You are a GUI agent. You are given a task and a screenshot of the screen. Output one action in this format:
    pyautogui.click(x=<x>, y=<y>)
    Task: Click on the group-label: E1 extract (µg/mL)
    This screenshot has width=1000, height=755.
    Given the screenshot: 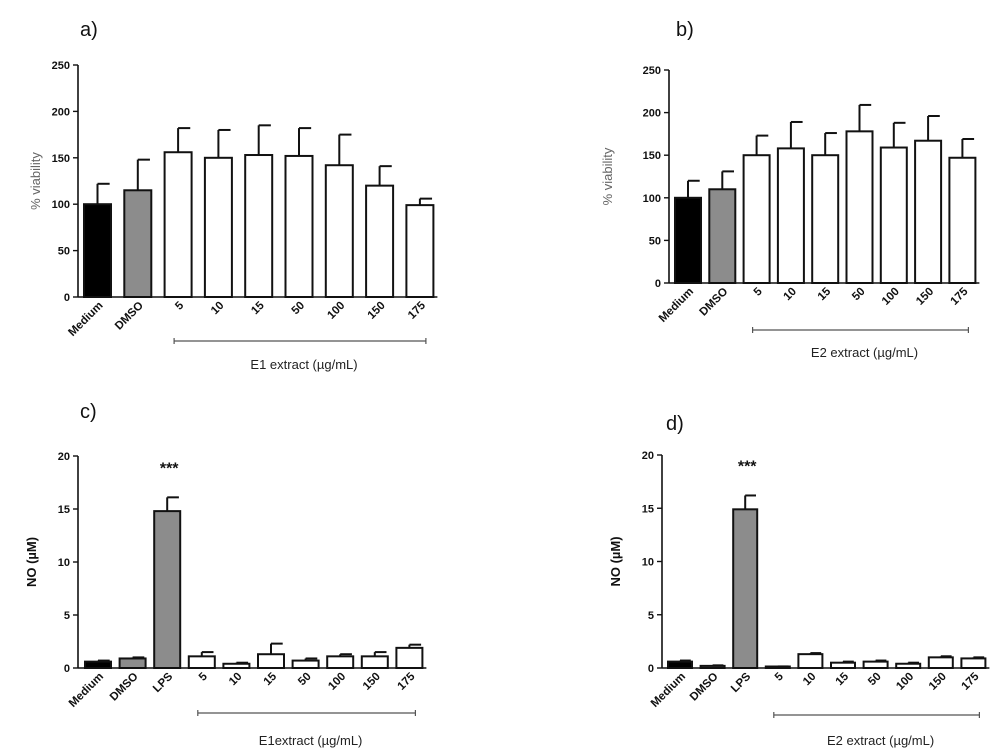 What is the action you would take?
    pyautogui.click(x=303, y=364)
    